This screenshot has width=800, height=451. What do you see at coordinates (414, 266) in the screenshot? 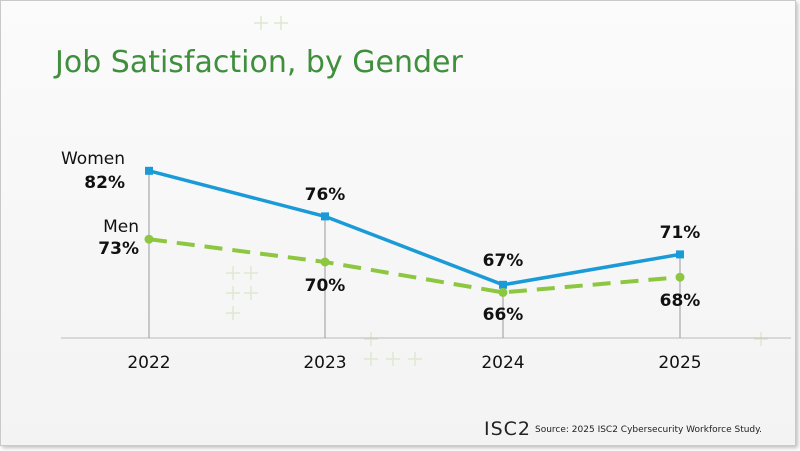
I see `series-line-men` at bounding box center [414, 266].